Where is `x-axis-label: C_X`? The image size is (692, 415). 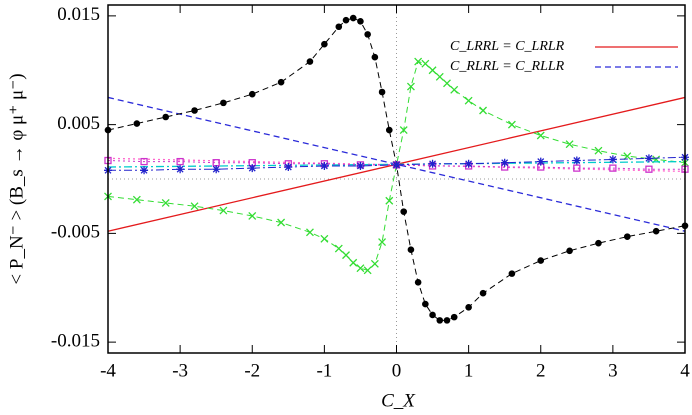
x-axis-label: C_X is located at coordinates (398, 400).